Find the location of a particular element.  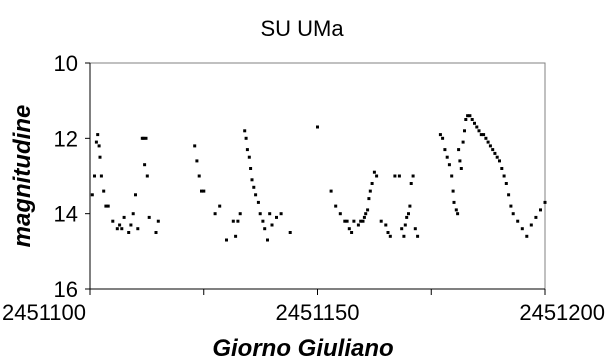

y-tick-label: 14 is located at coordinates (66, 214).